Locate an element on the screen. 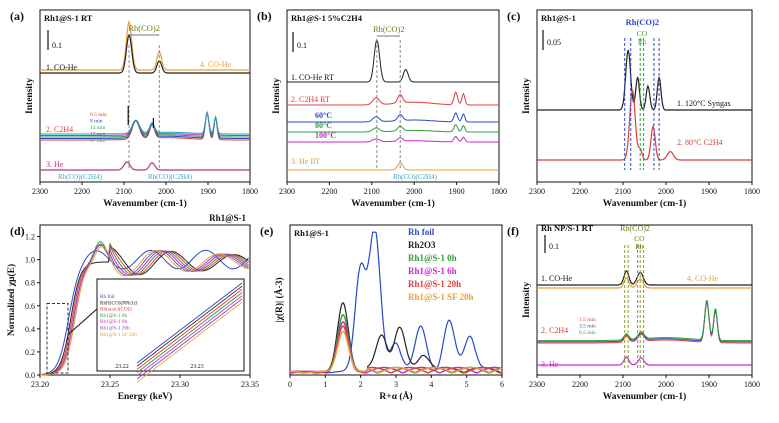  time-label: 3.5 min is located at coordinates (587, 327).